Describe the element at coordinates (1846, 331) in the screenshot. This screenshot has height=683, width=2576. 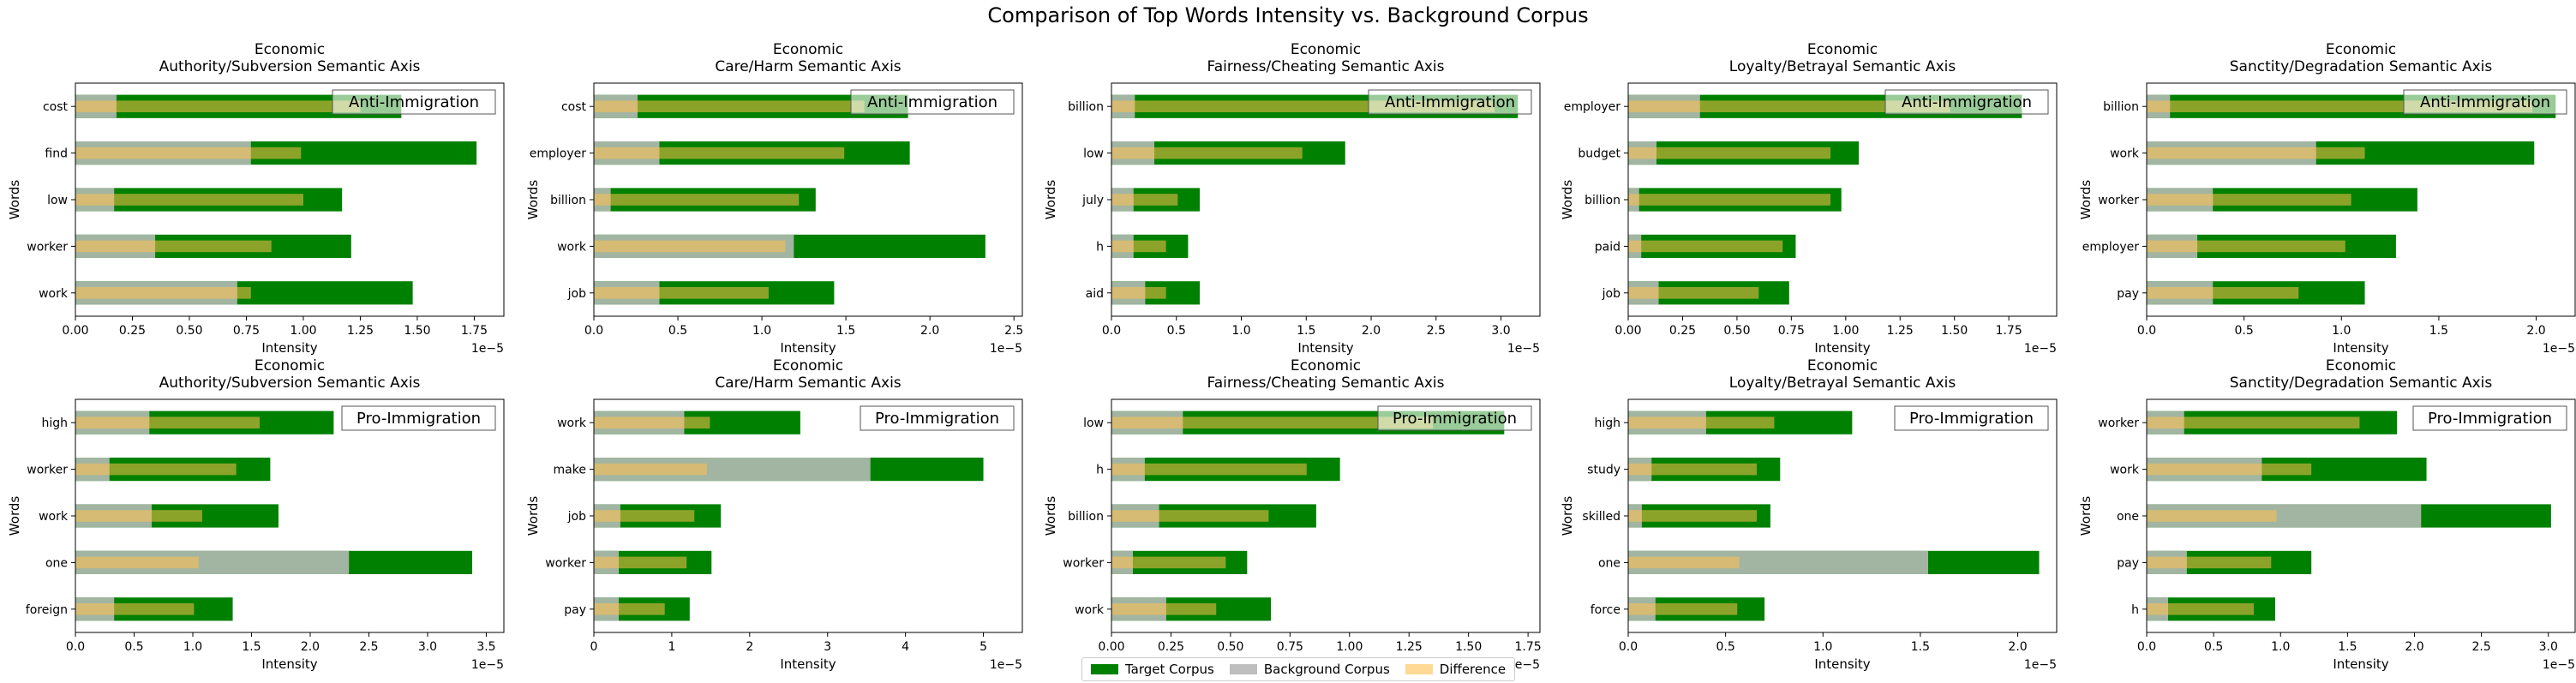
I see `x-tick-label: 1.00` at that location.